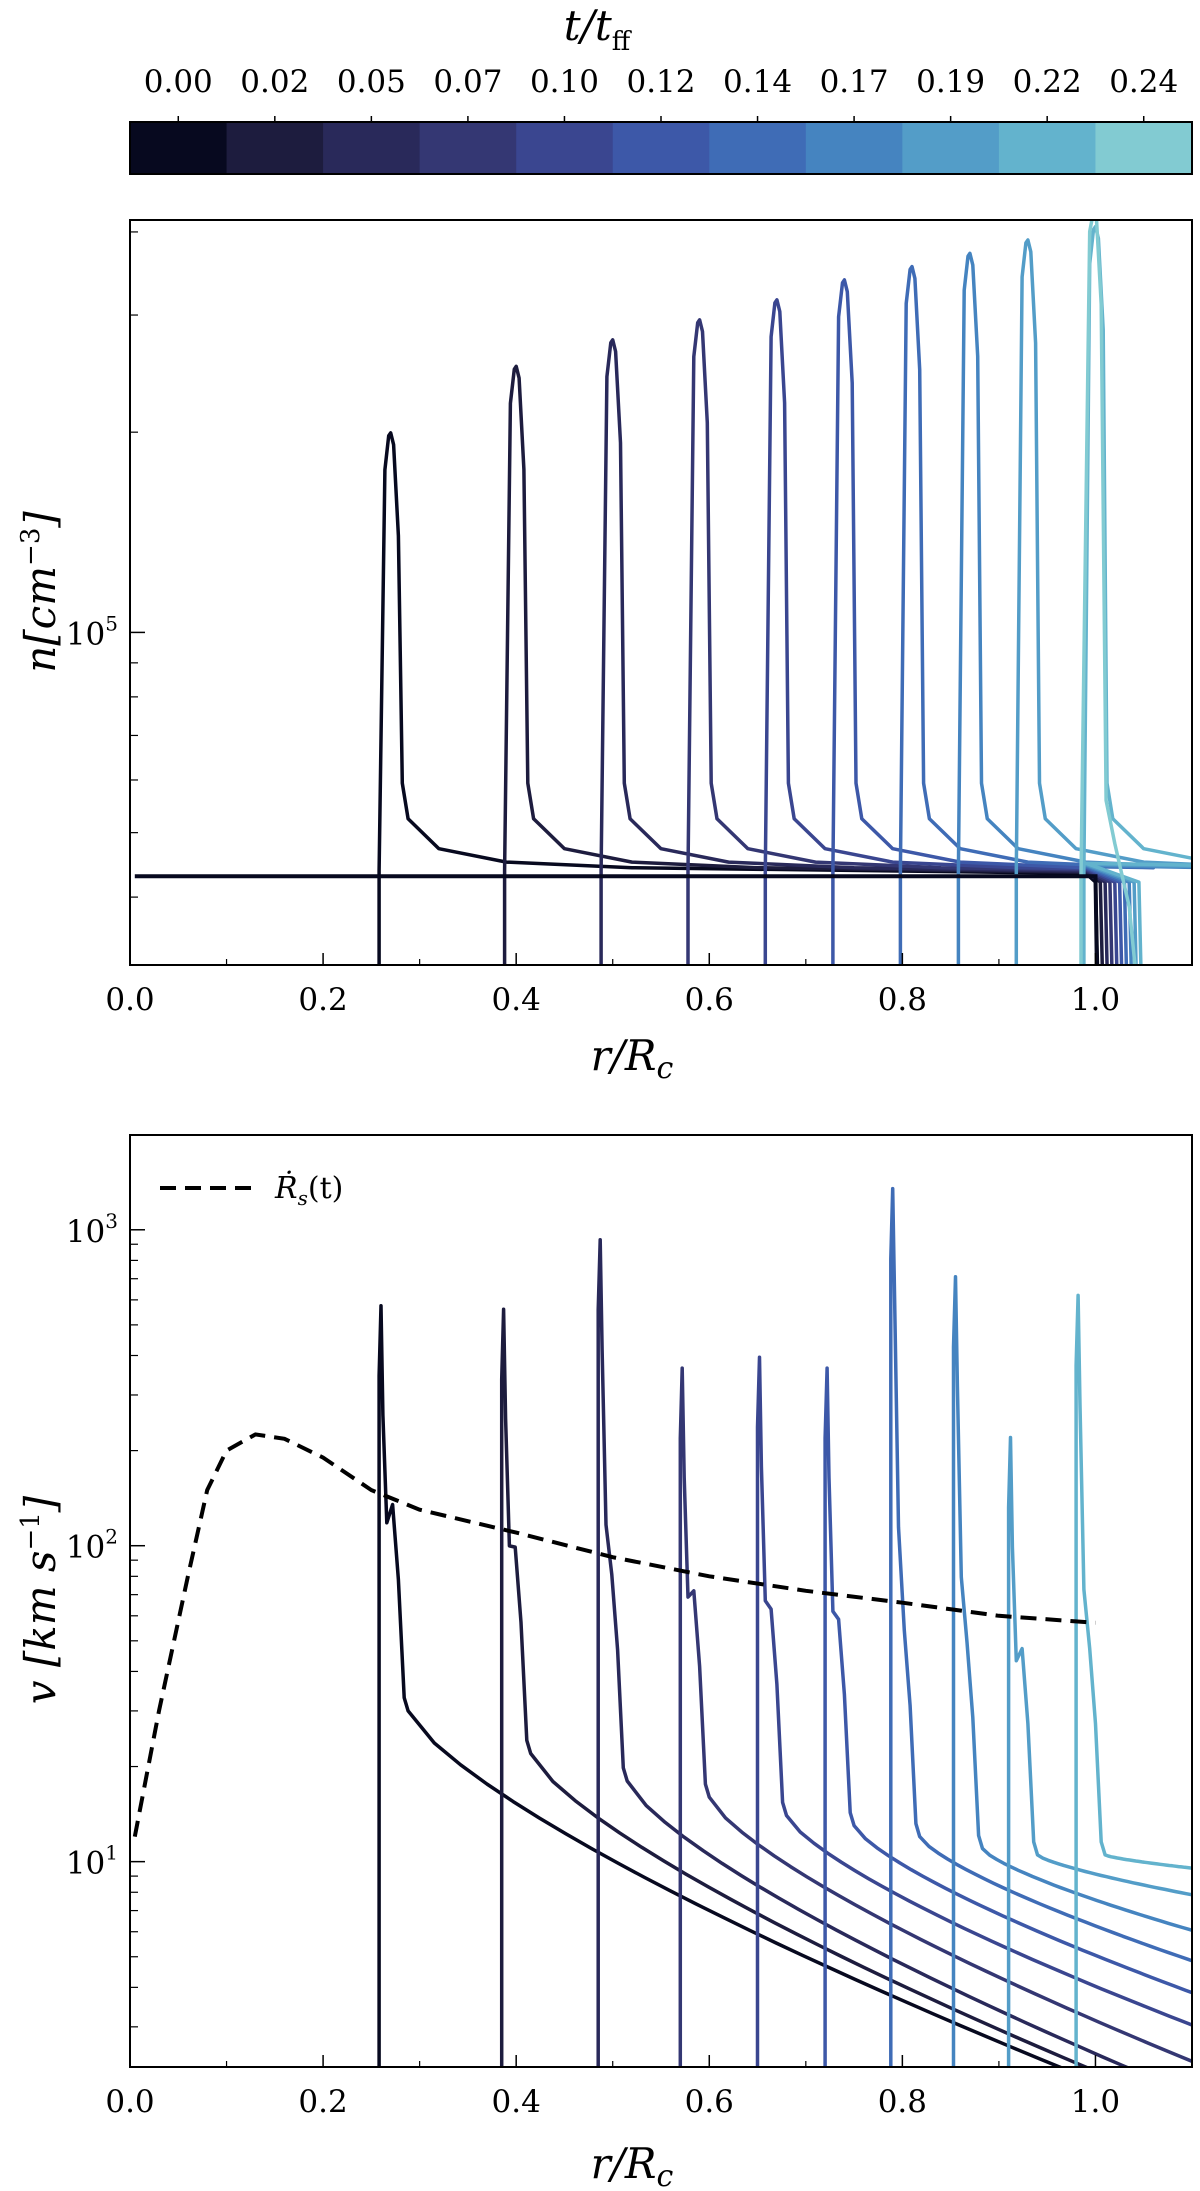 This screenshot has width=1200, height=2191. I want to click on density-x-axis-label: r/Rc, so click(632, 1058).